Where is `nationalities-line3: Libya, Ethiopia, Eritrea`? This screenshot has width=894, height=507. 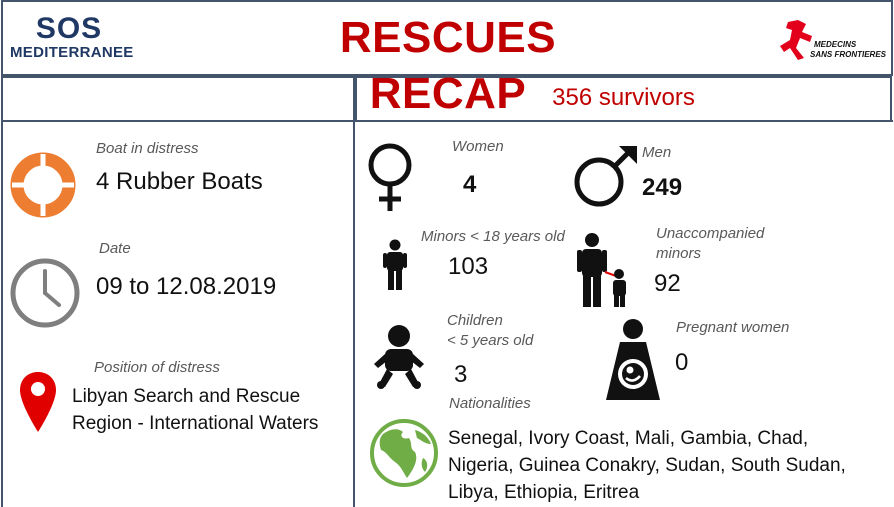
nationalities-line3: Libya, Ethiopia, Eritrea is located at coordinates (544, 492).